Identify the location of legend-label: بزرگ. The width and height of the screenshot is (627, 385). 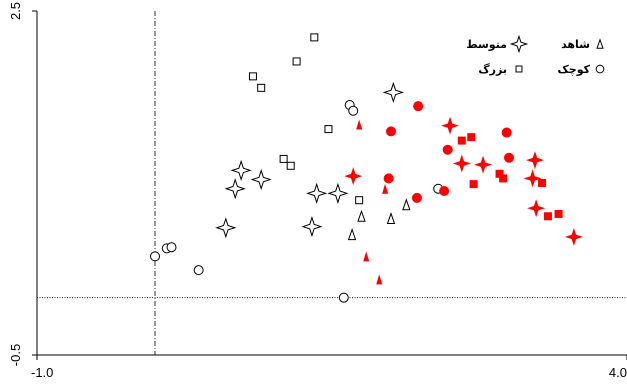
(492, 69).